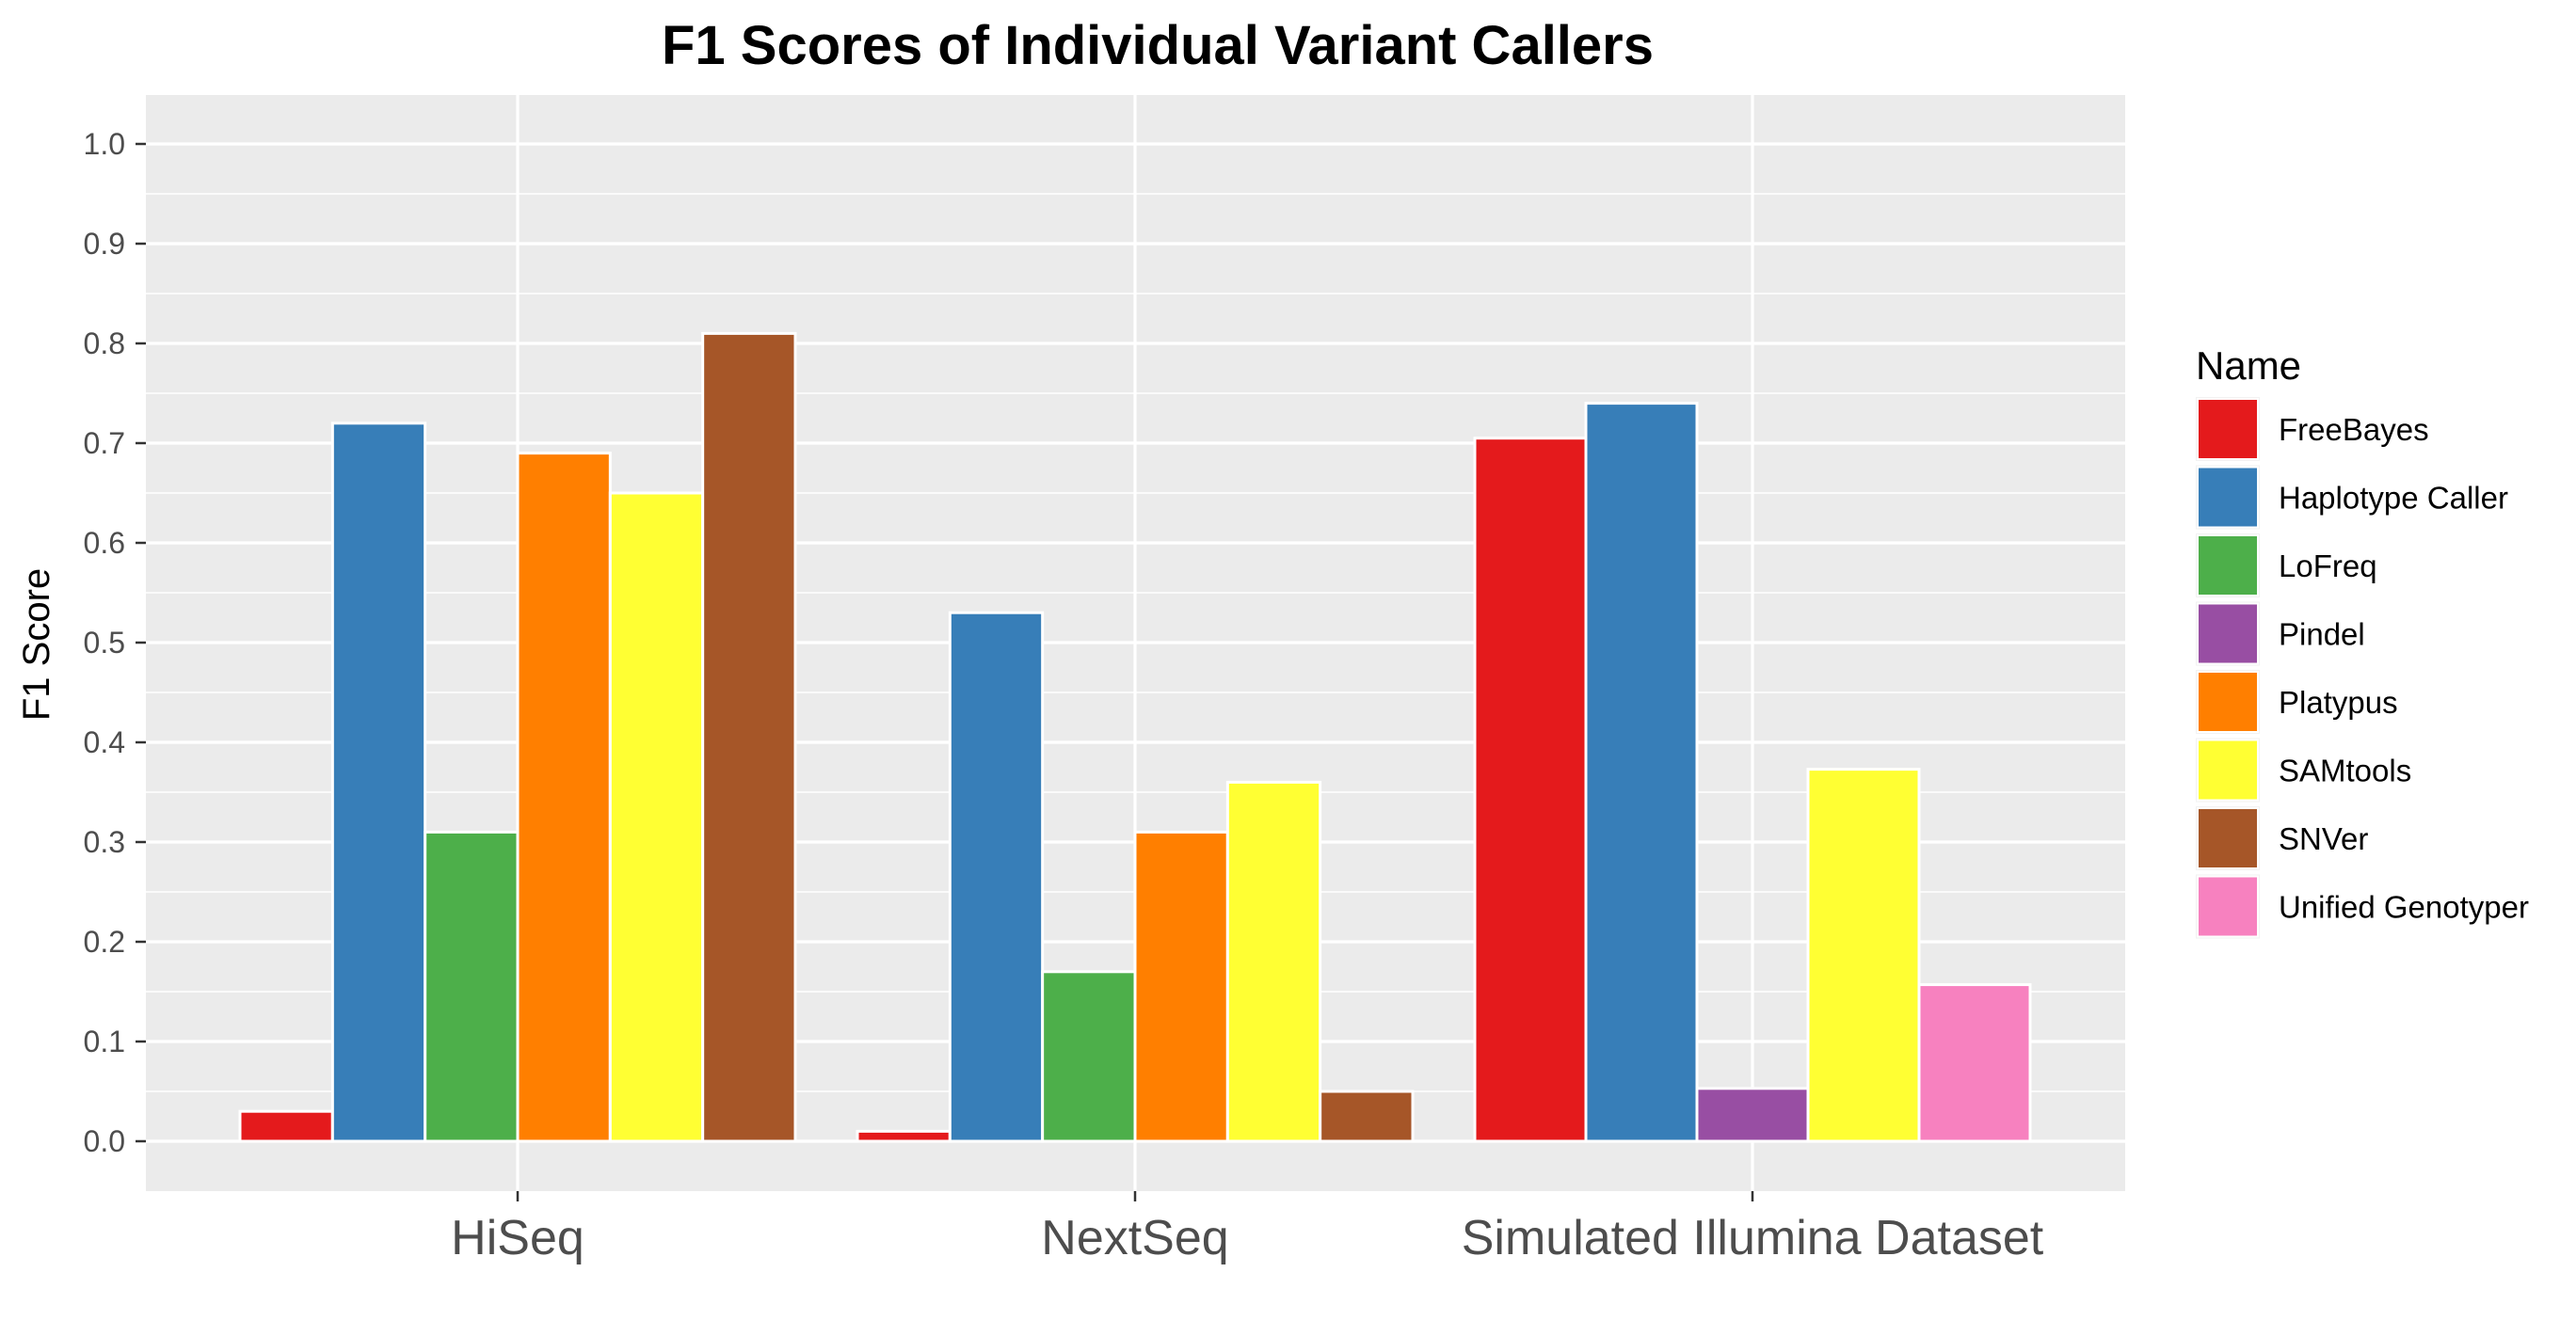 The image size is (2576, 1320). I want to click on chart-title: F1 Scores of Individual Variant Callers, so click(1158, 46).